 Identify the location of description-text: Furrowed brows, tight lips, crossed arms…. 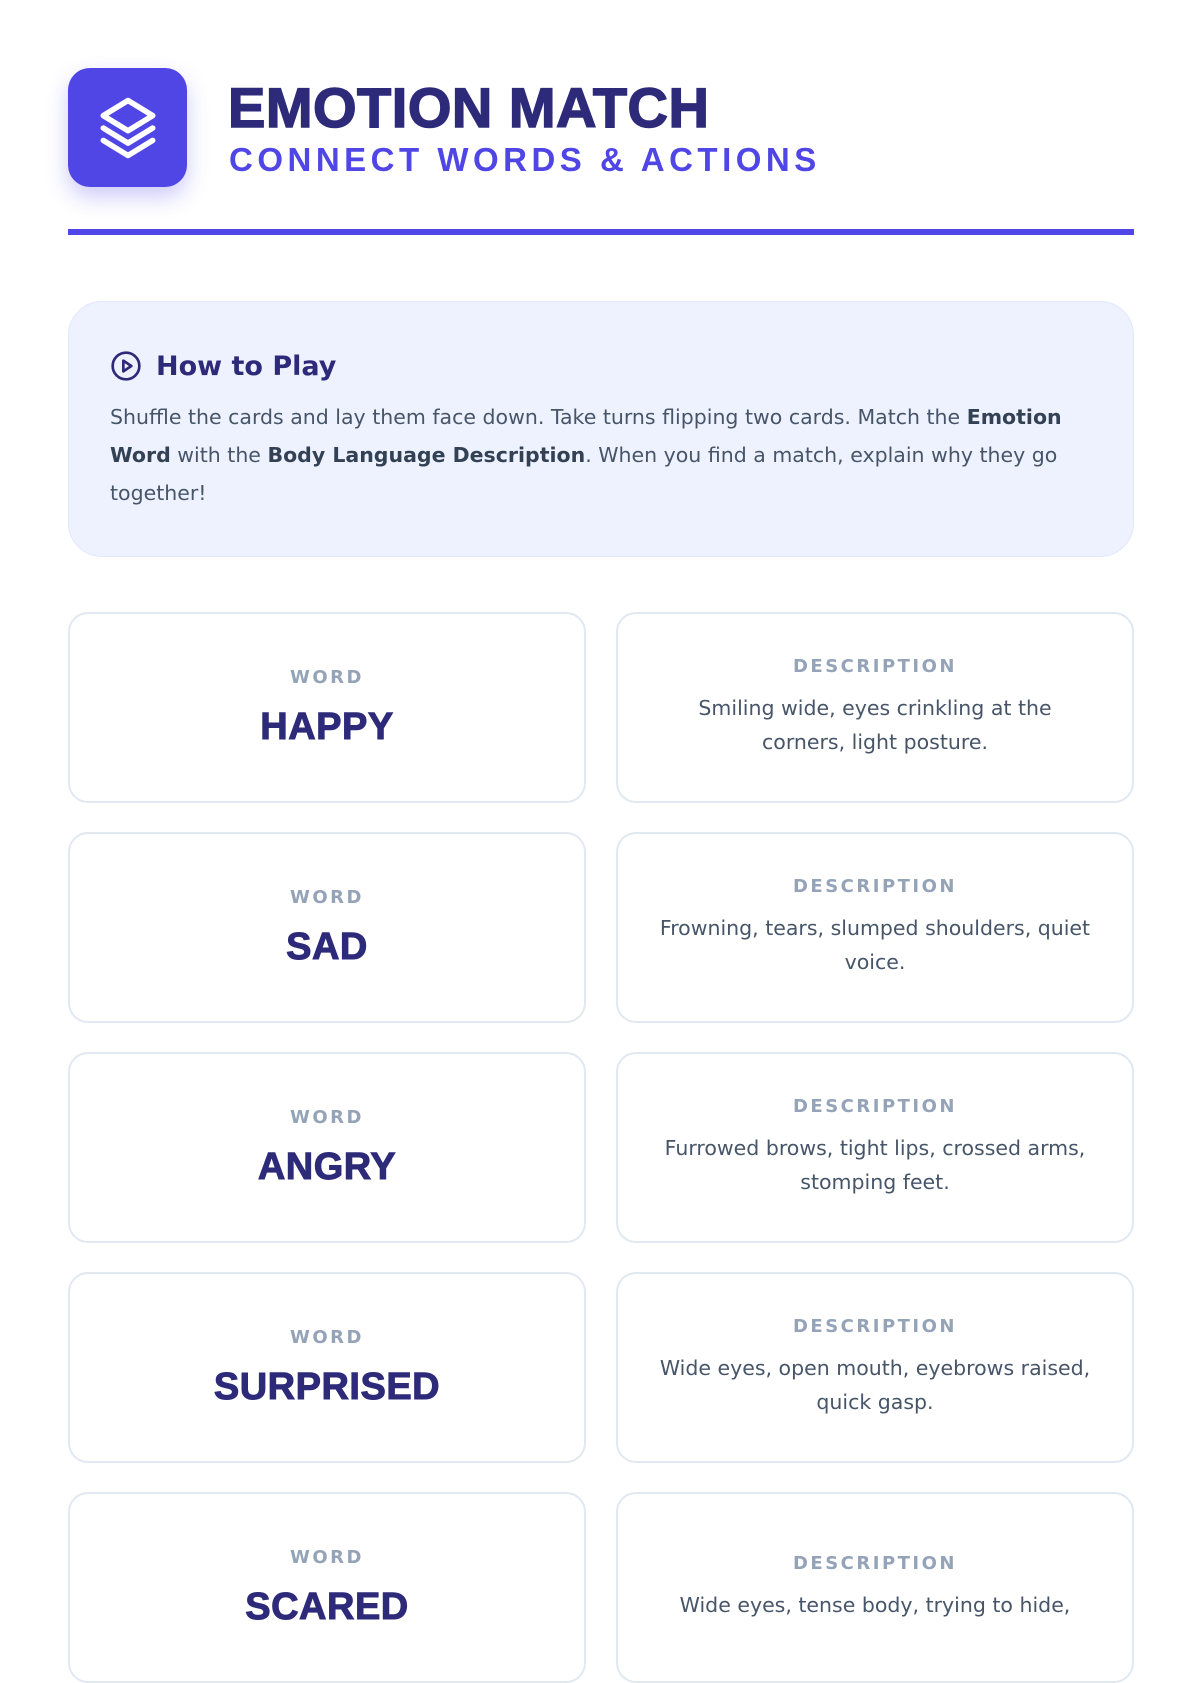
(875, 1165).